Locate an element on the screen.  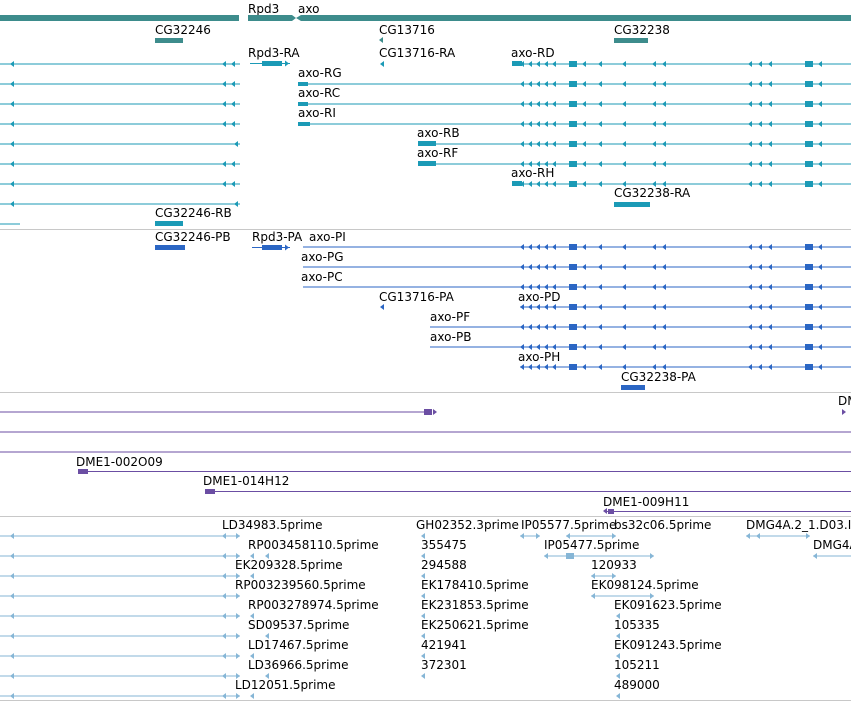
est-label-e-ek091243: EK091243.5prime is located at coordinates (668, 645).